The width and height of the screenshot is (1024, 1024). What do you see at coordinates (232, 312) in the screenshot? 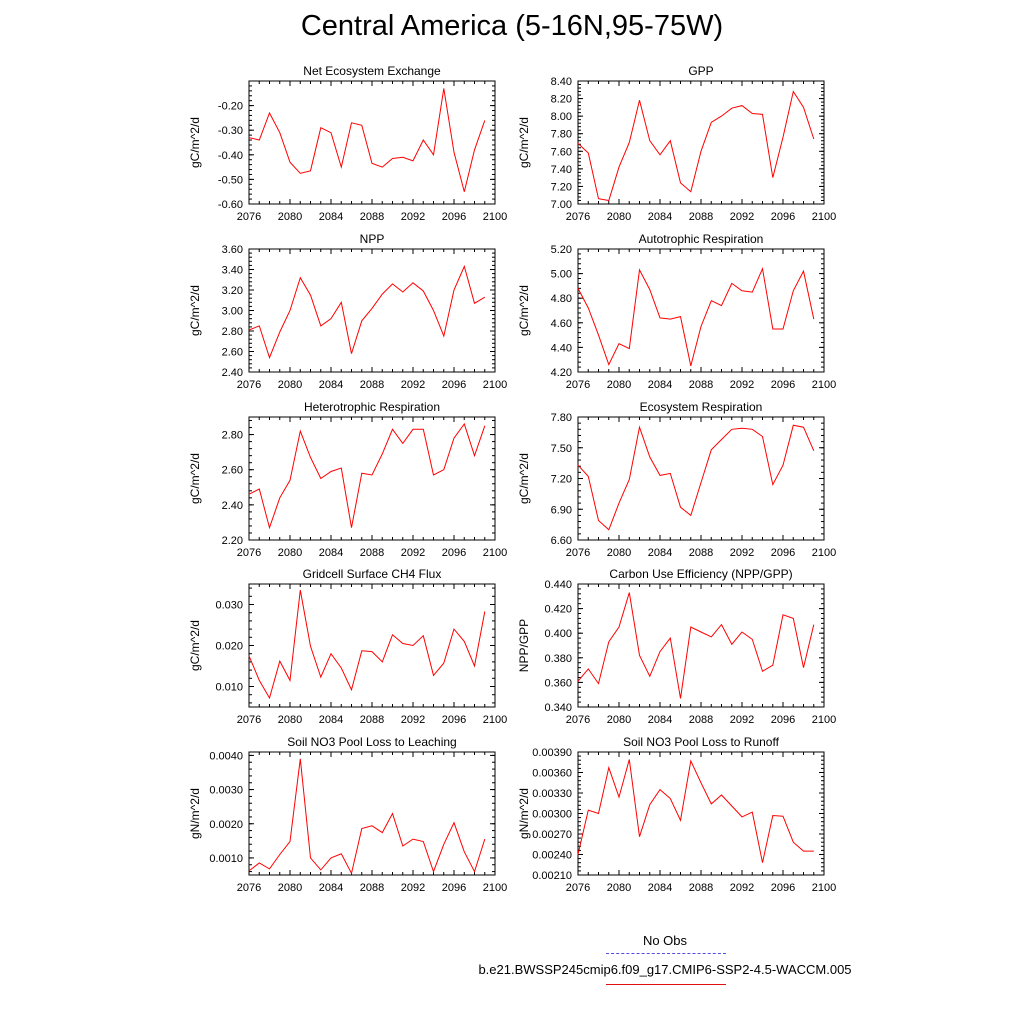
I see `y-tick-label: 3.00` at bounding box center [232, 312].